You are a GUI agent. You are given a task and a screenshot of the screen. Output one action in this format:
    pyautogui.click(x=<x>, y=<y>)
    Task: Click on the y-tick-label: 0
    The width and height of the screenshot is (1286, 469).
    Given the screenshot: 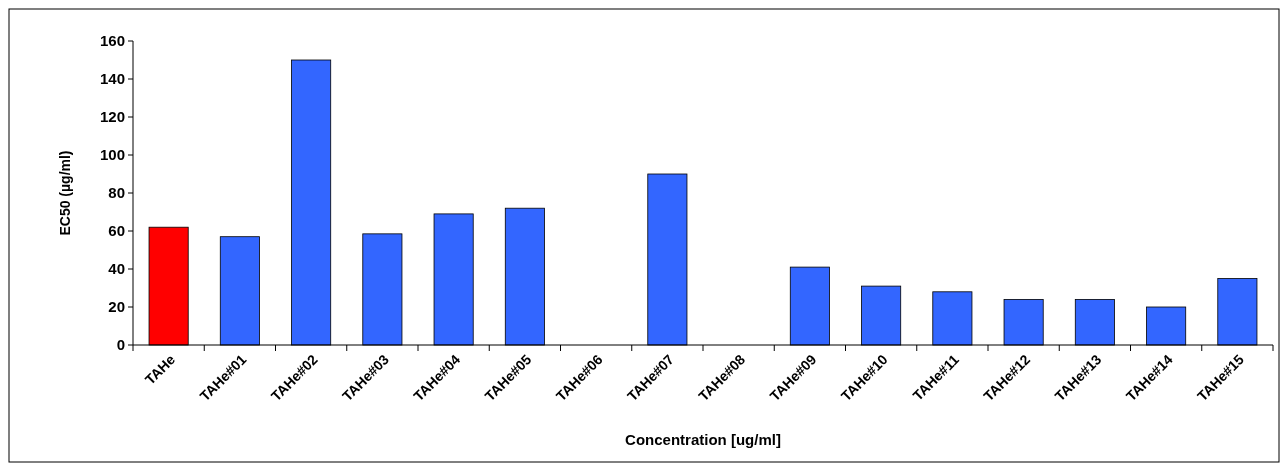 What is the action you would take?
    pyautogui.click(x=120, y=345)
    